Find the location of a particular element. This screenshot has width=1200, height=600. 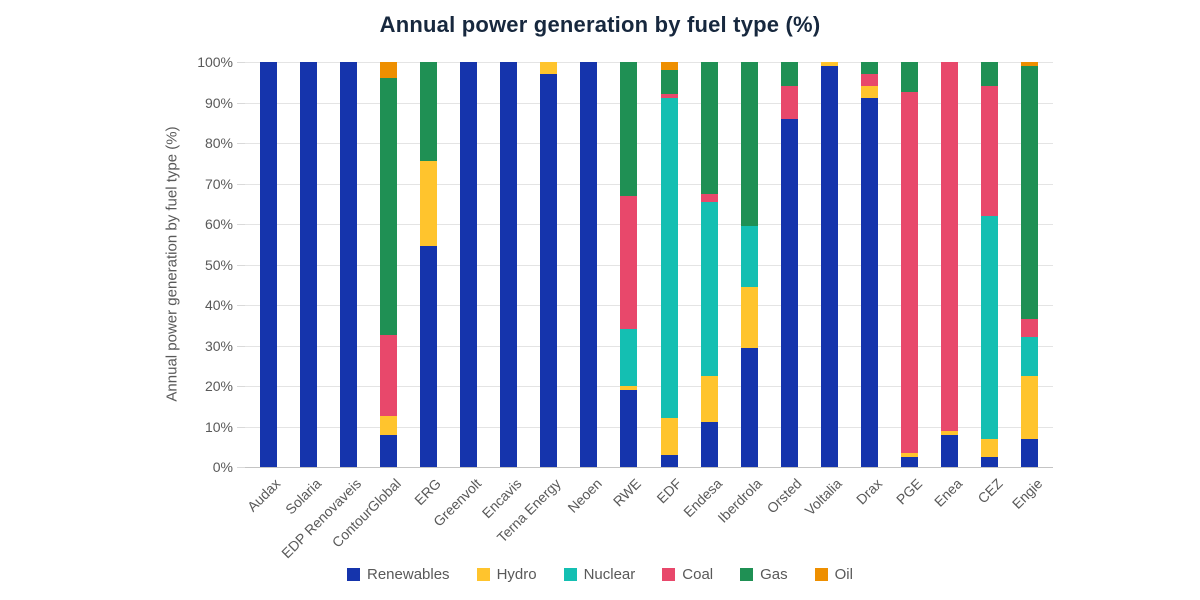

x-axis-label-pge: PGE is located at coordinates (909, 491).